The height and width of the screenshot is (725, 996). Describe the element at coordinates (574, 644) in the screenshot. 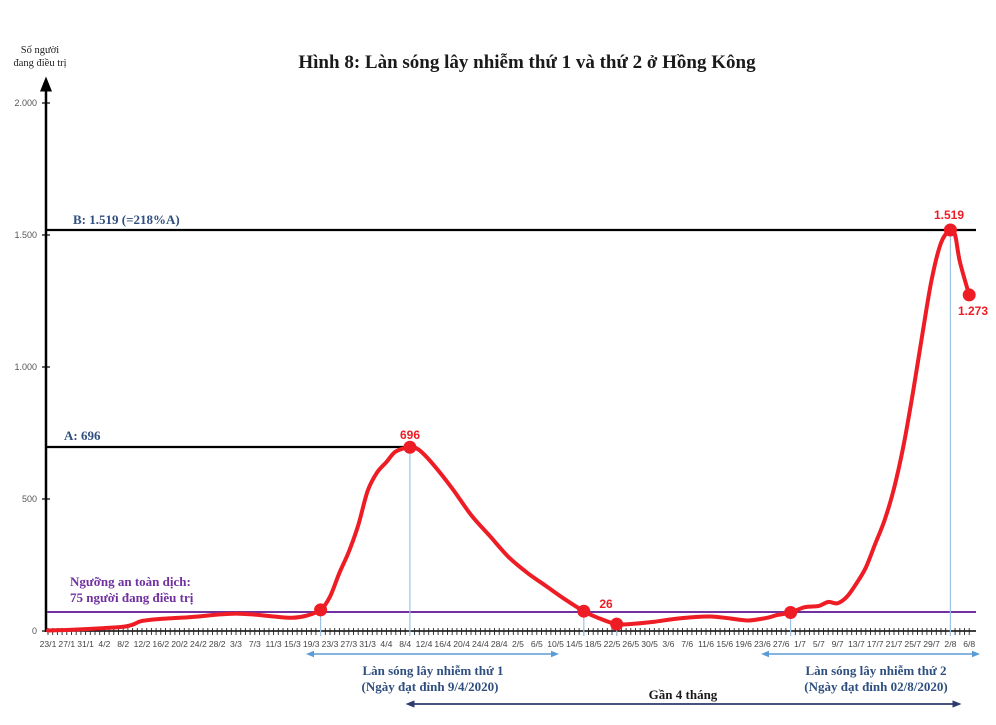

I see `x-tick-label: 14/5` at that location.